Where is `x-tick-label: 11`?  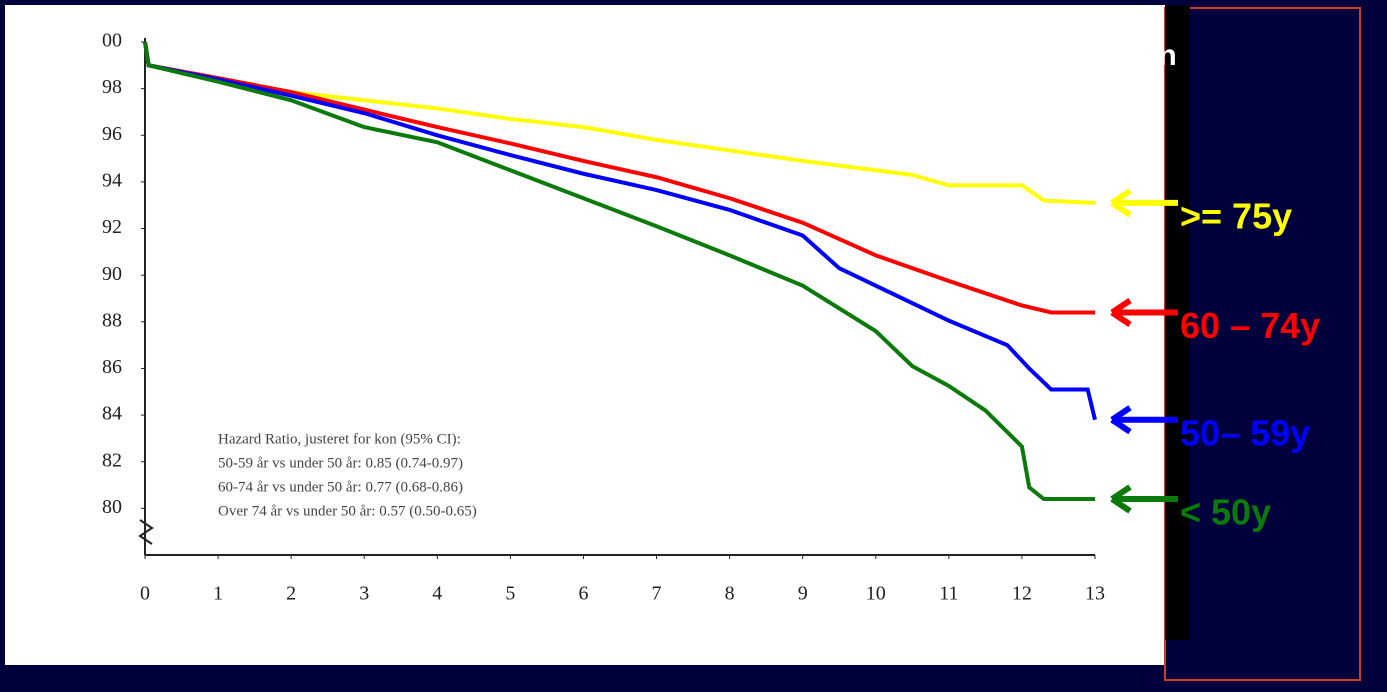
x-tick-label: 11 is located at coordinates (948, 594).